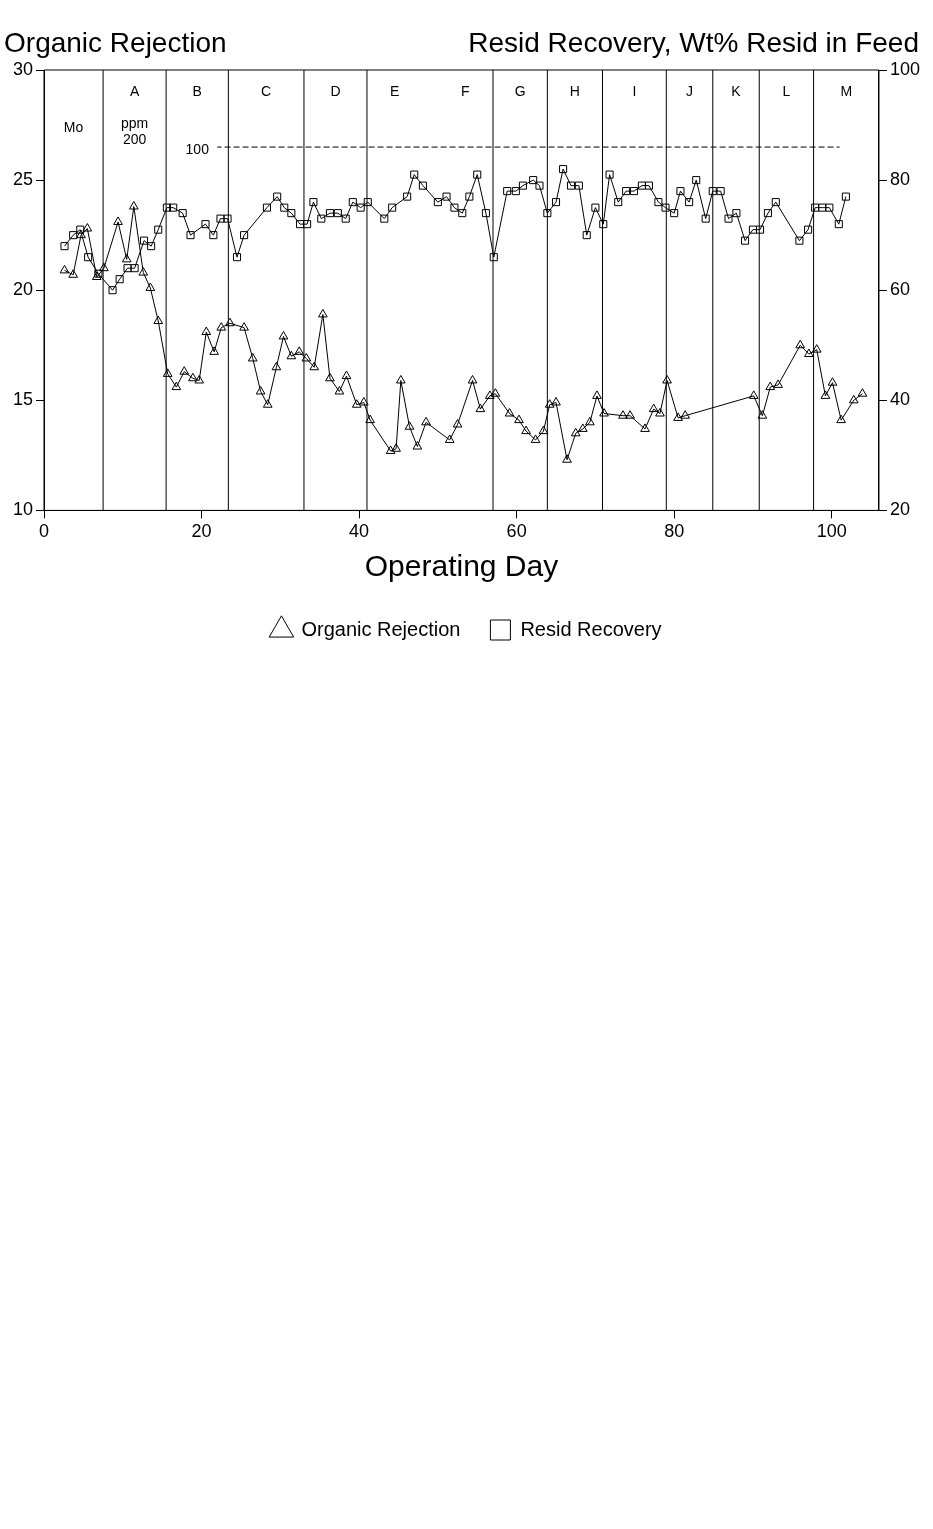 The image size is (933, 1529). Describe the element at coordinates (736, 90) in the screenshot. I see `annotation: K` at that location.